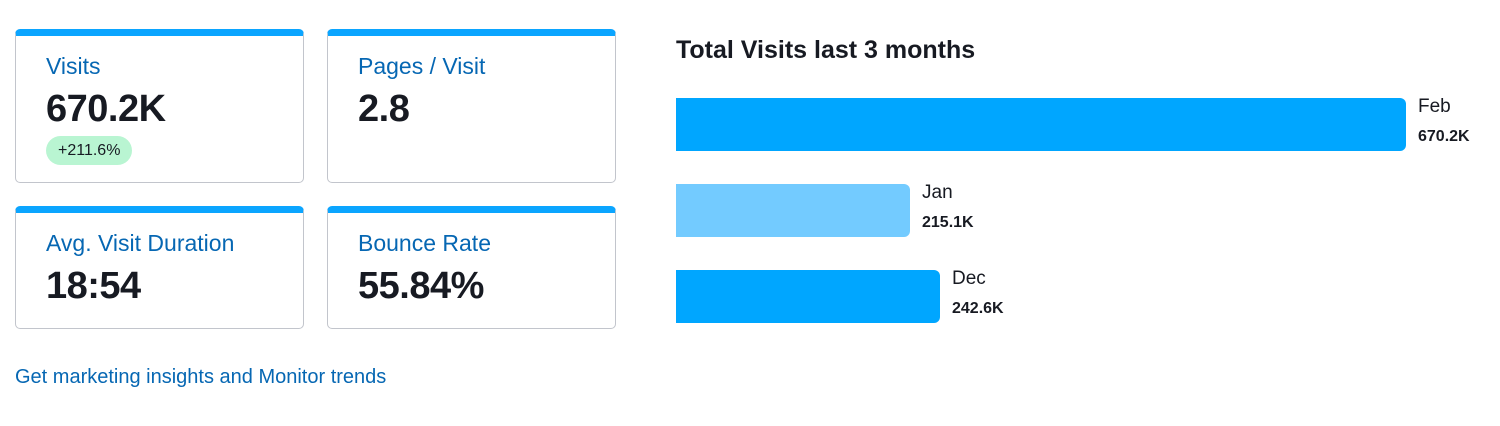 This screenshot has width=1500, height=426. What do you see at coordinates (93, 286) in the screenshot?
I see `avg-visit-duration-value: 18:54` at bounding box center [93, 286].